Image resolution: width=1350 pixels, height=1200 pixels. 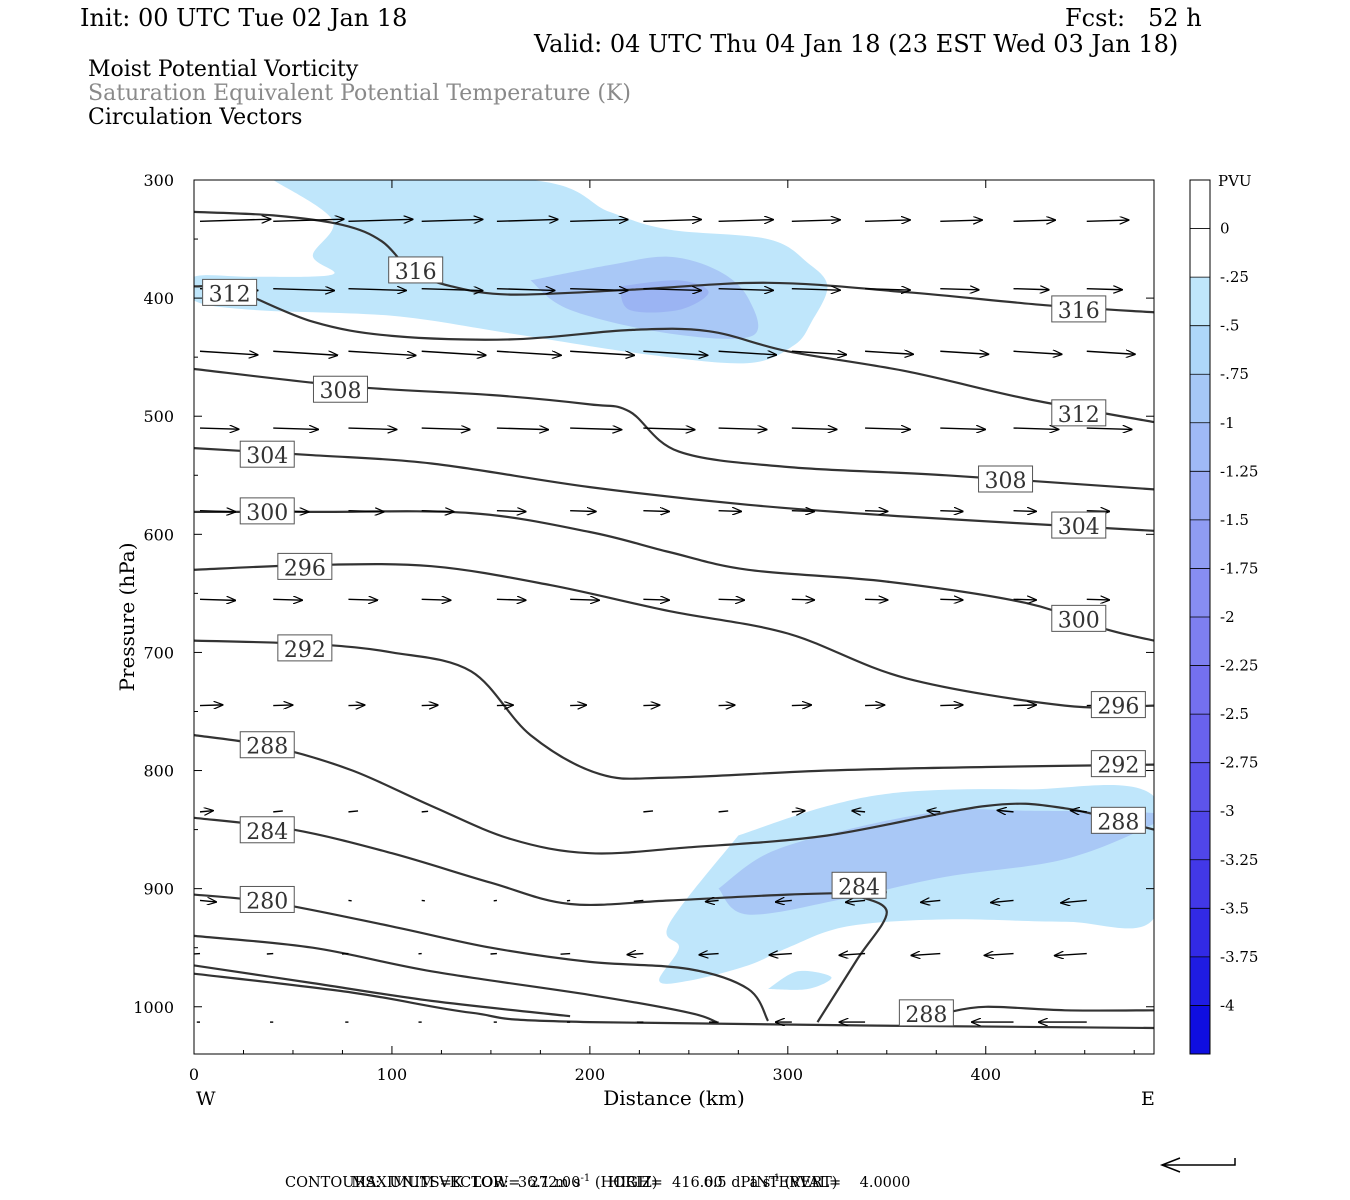 I want to click on colorbar-tick-label: -2.75, so click(x=1239, y=763).